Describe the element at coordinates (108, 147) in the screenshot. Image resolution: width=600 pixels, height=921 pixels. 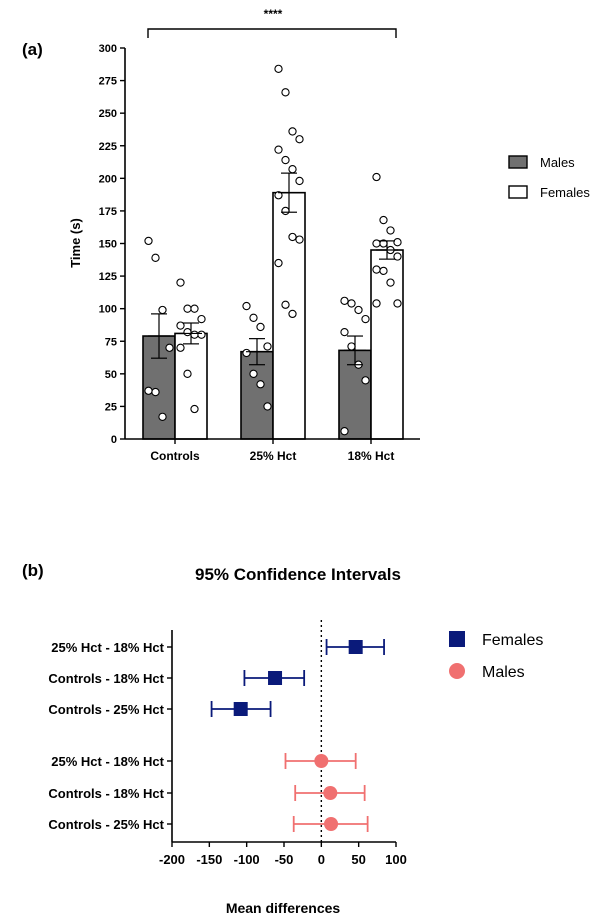
I see `y-tick-label: 225` at that location.